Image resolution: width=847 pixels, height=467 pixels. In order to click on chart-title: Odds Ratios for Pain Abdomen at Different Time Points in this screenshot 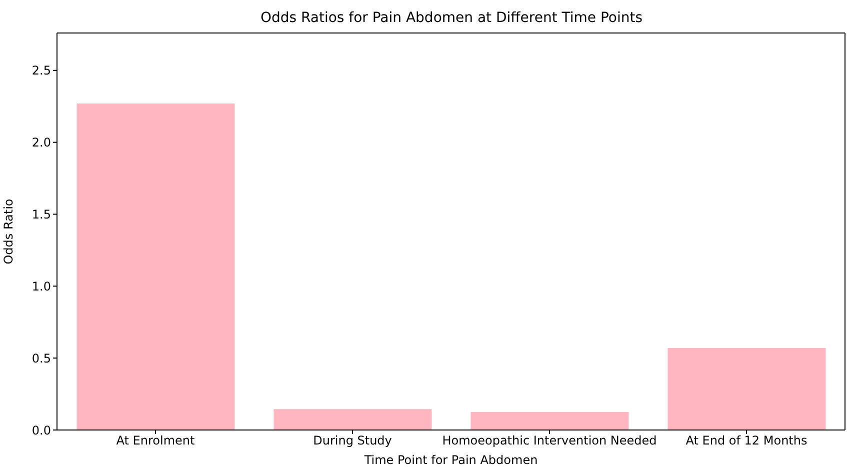, I will do `click(451, 18)`.